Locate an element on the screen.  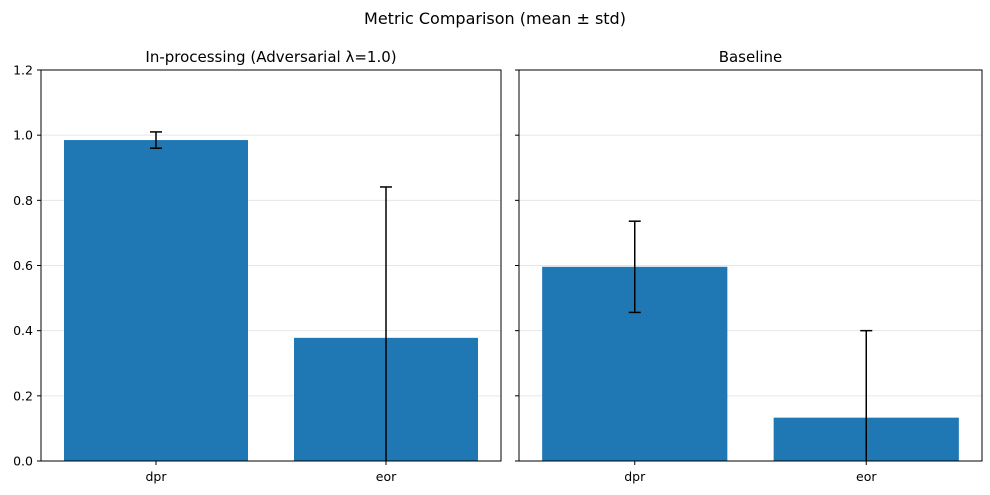
errorbar-eor-in-processing is located at coordinates (386, 323).